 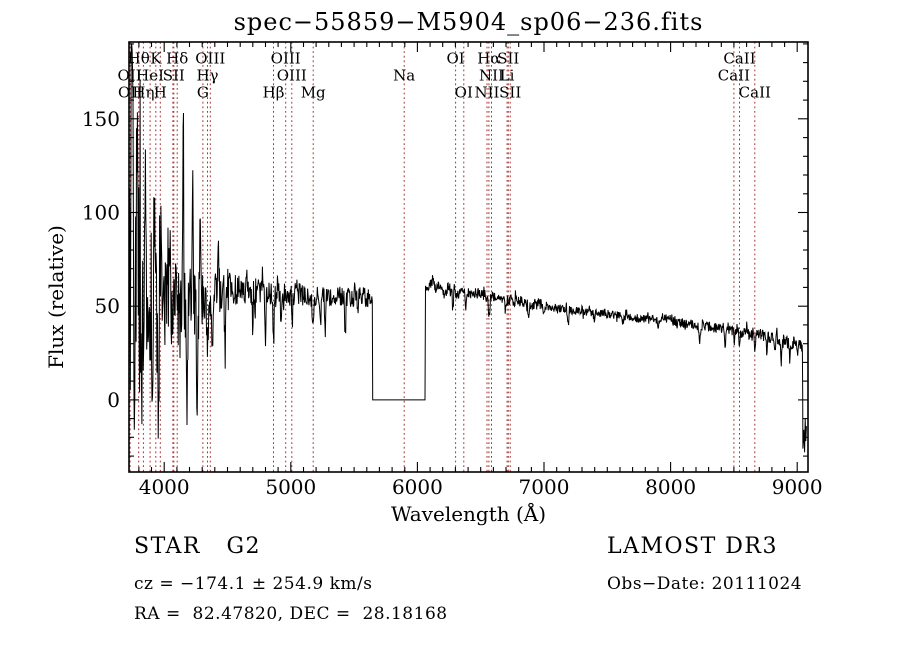 I want to click on spectral-line-label: Hθ, so click(x=139, y=59).